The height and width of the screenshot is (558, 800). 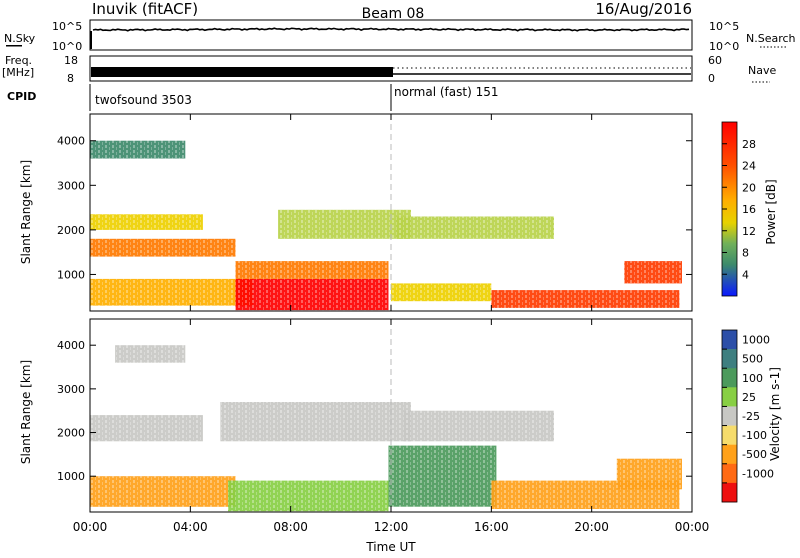 What do you see at coordinates (190, 527) in the screenshot?
I see `x-tick-label: 04:00` at bounding box center [190, 527].